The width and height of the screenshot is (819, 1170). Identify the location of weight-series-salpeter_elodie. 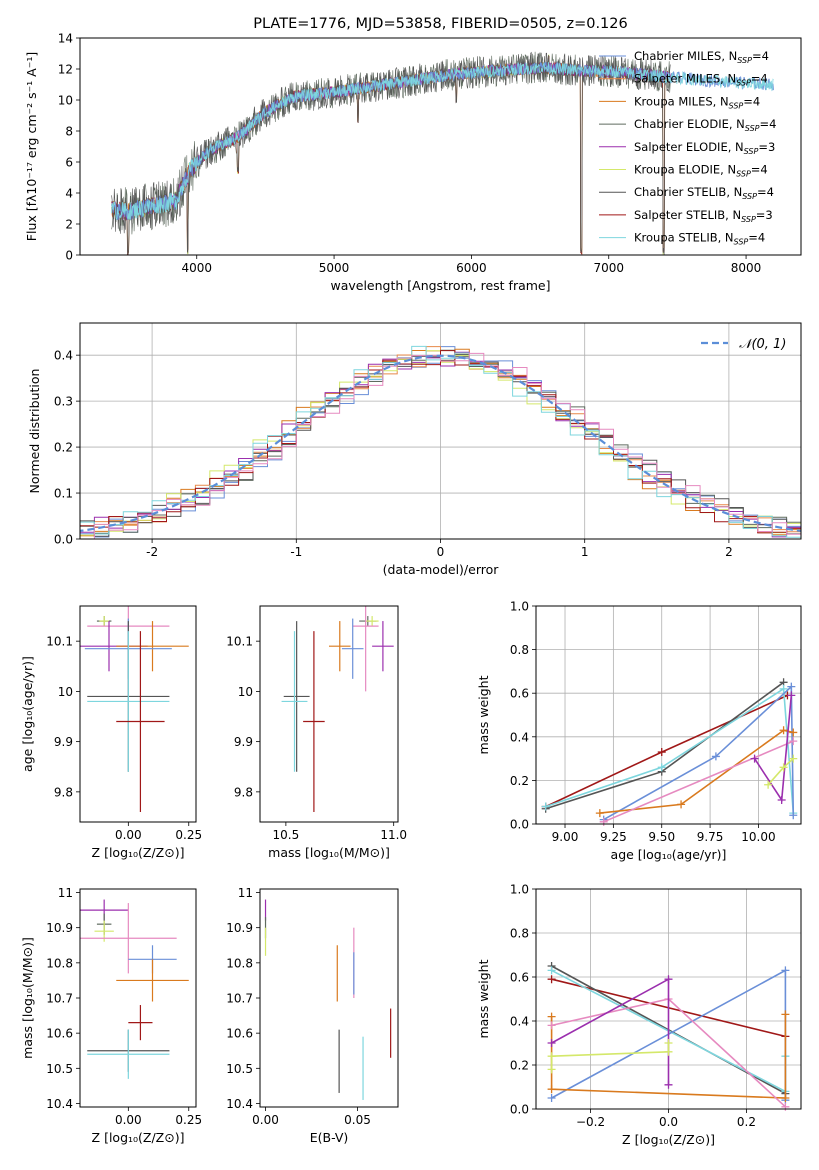
(610, 1031).